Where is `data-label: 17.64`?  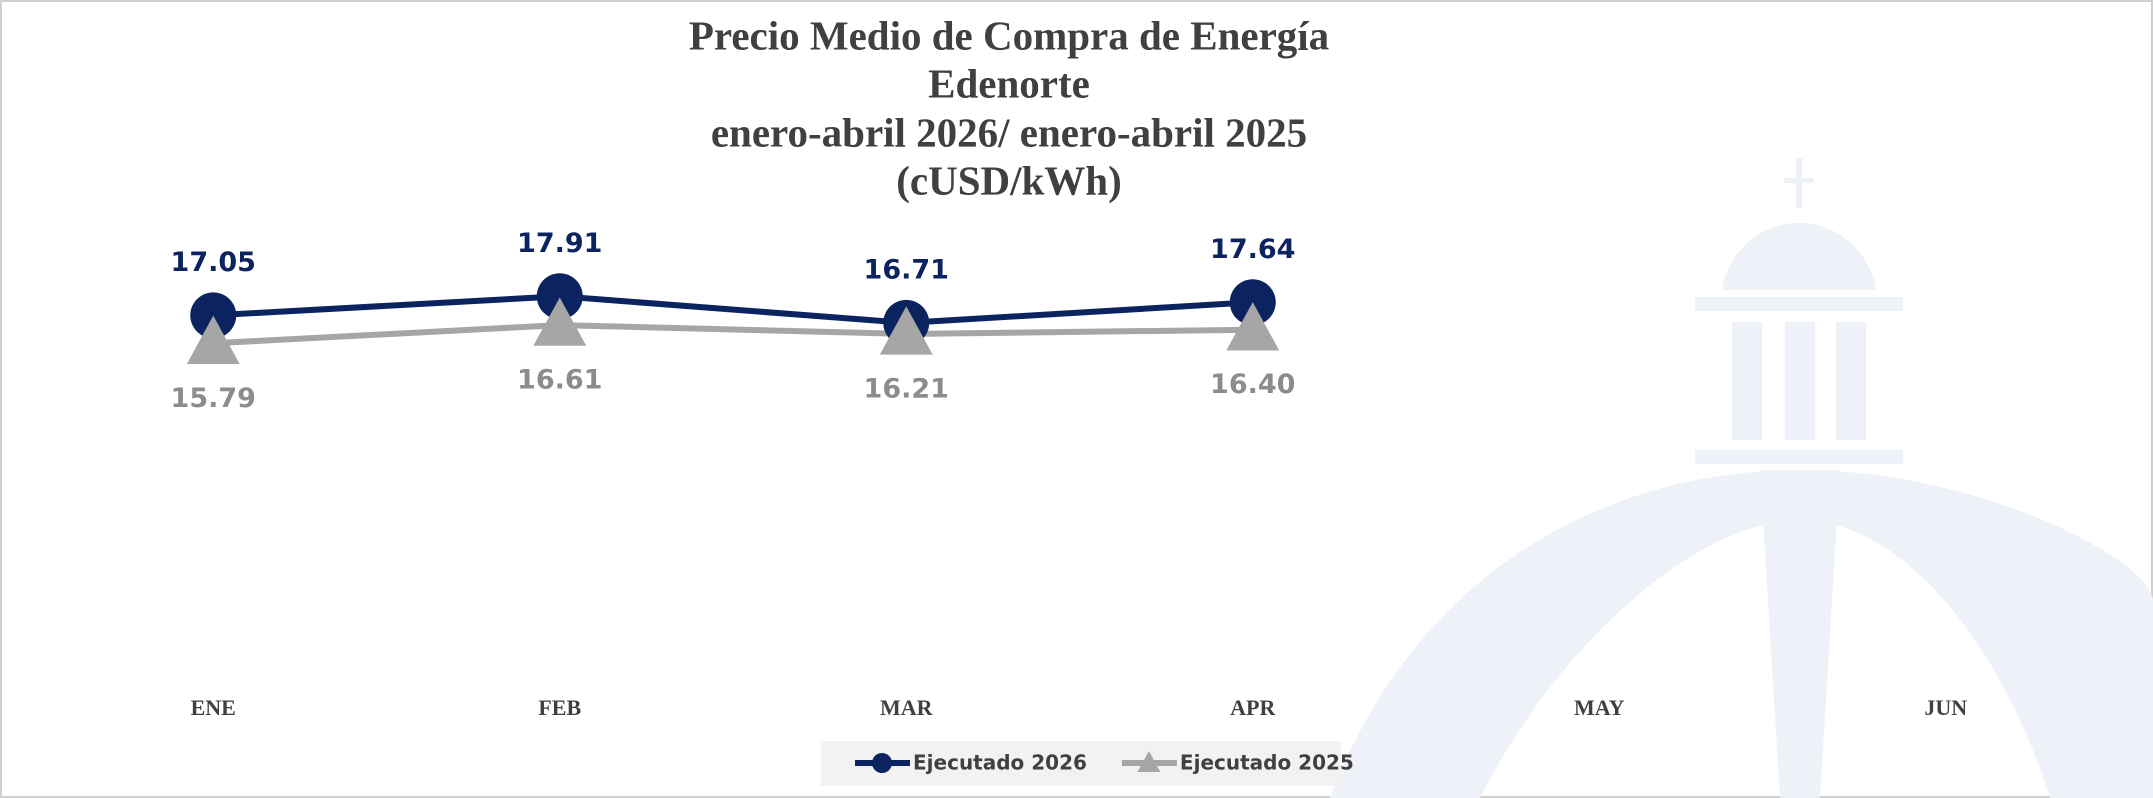 data-label: 17.64 is located at coordinates (1252, 249).